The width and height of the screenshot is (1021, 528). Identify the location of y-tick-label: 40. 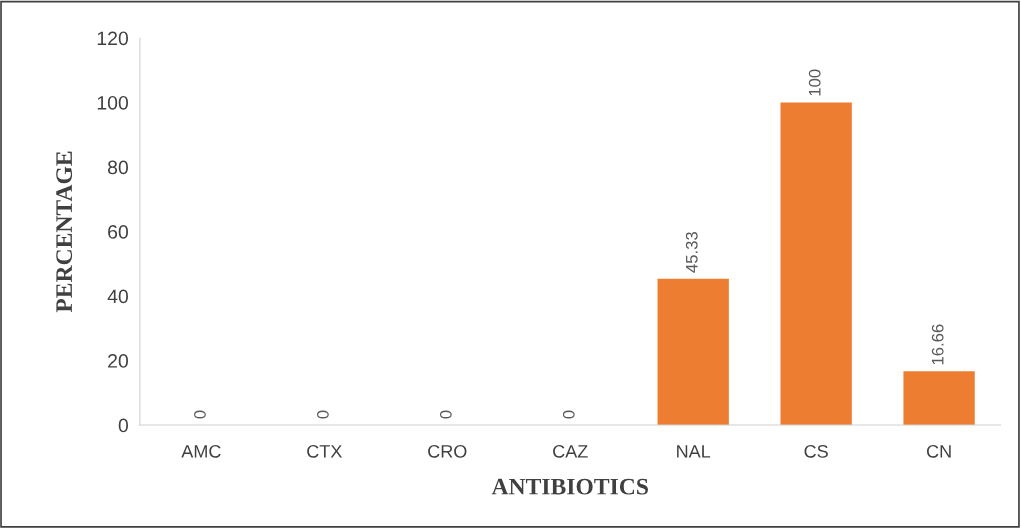
(118, 296).